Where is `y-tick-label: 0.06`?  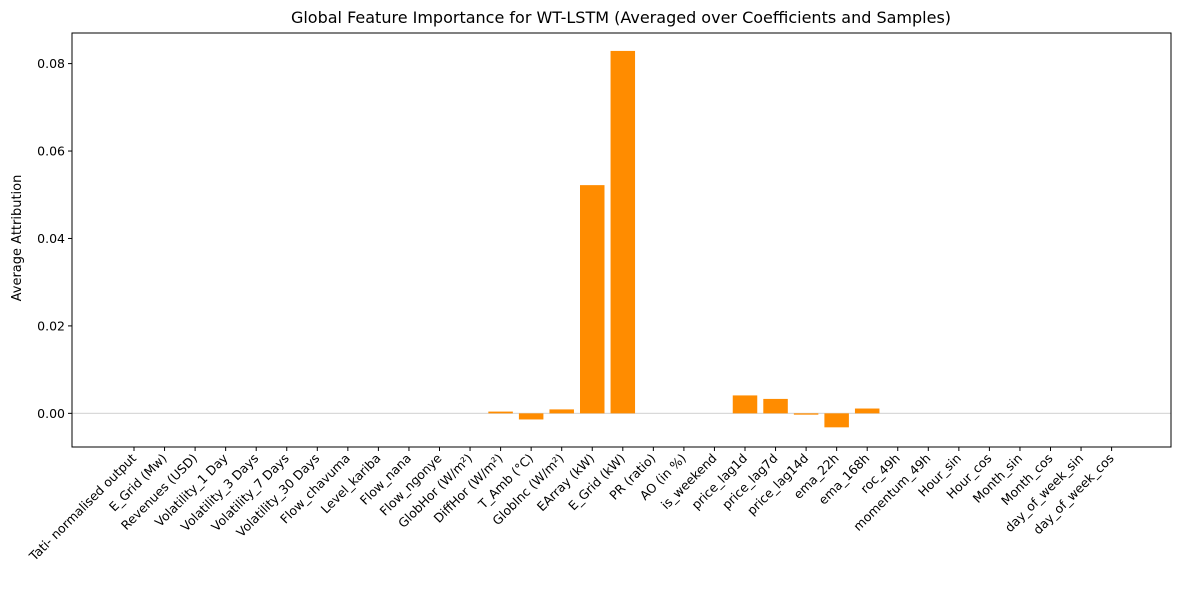
y-tick-label: 0.06 is located at coordinates (51, 151).